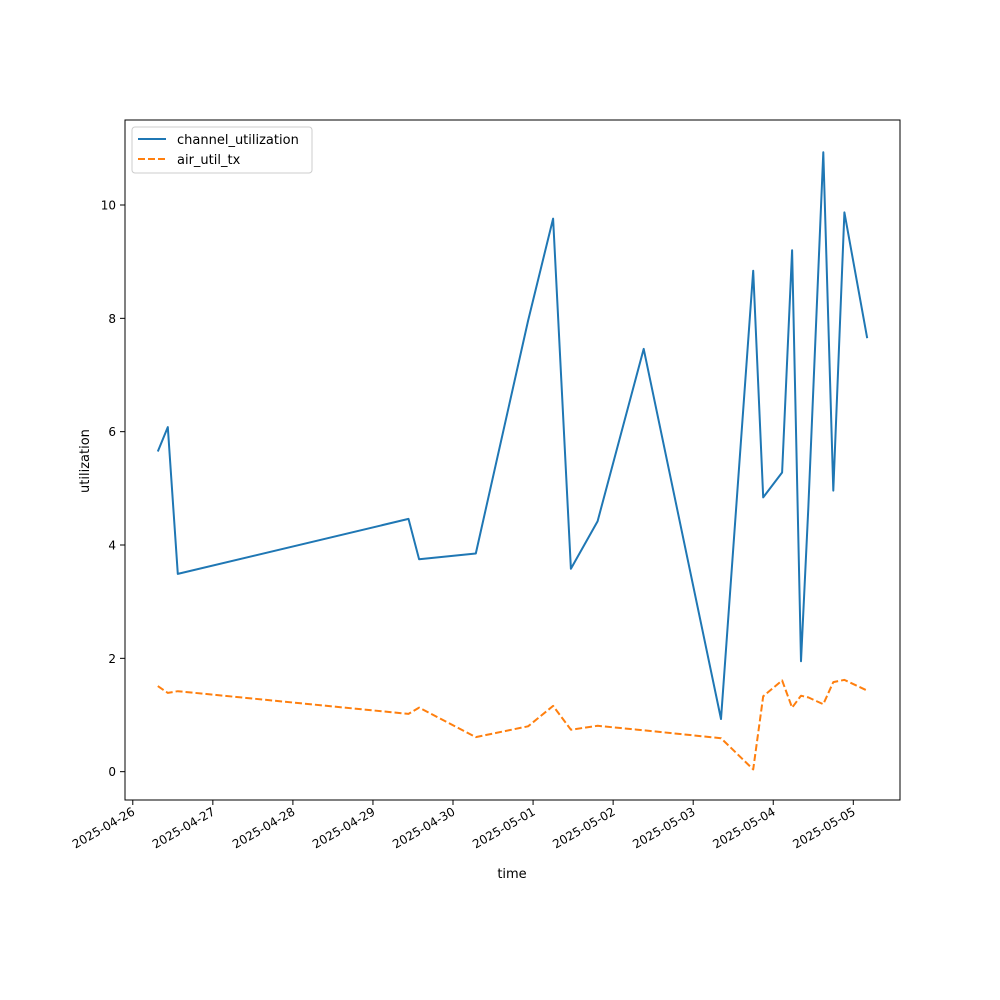 The image size is (1000, 1000). Describe the element at coordinates (511, 874) in the screenshot. I see `x-axis-label: time` at that location.